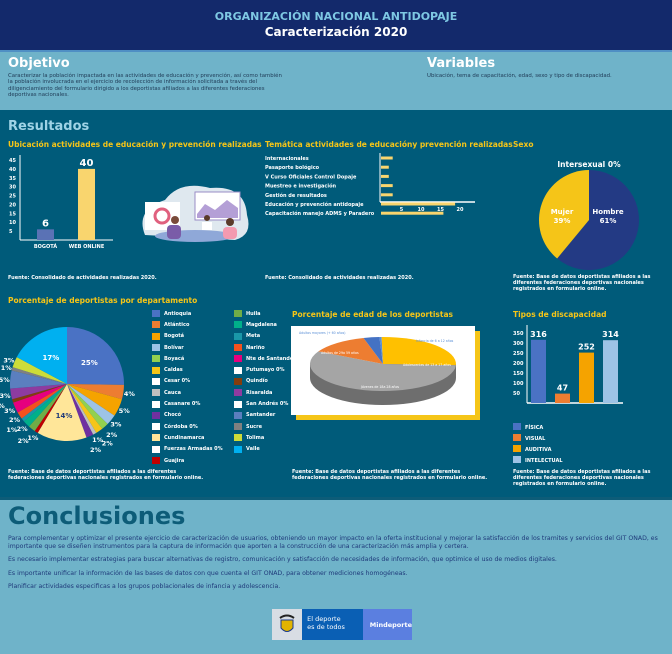  Describe the element at coordinates (607, 212) in the screenshot. I see `hombre-label: Hombre` at that location.